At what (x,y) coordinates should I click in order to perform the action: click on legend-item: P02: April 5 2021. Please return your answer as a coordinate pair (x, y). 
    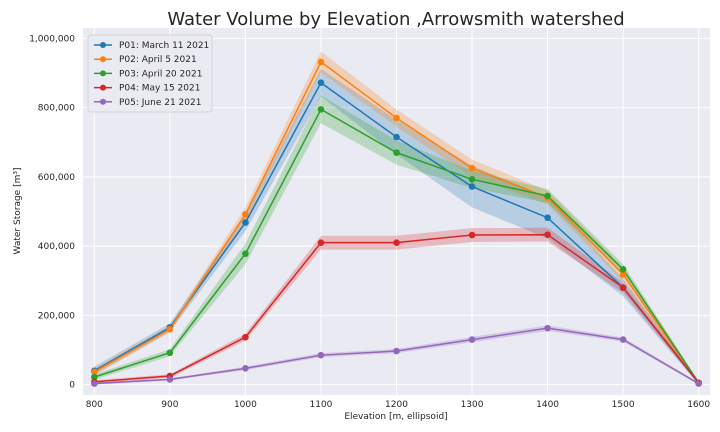
    Looking at the image, I should click on (145, 60).